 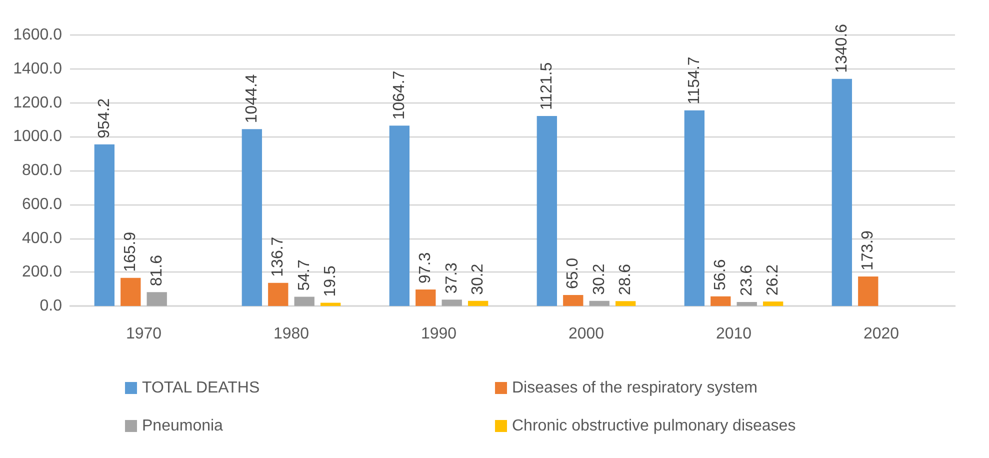 I want to click on data-label: 28.6, so click(x=625, y=280).